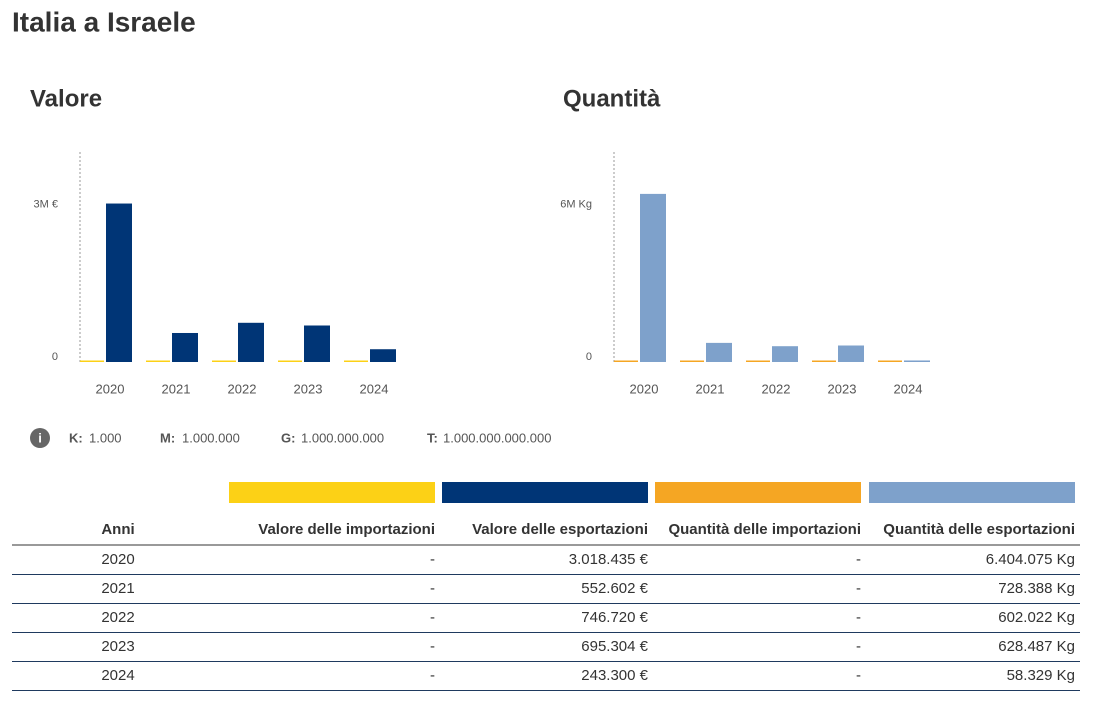 The image size is (1093, 705). Describe the element at coordinates (614, 646) in the screenshot. I see `table-cell: 695.304 €` at that location.